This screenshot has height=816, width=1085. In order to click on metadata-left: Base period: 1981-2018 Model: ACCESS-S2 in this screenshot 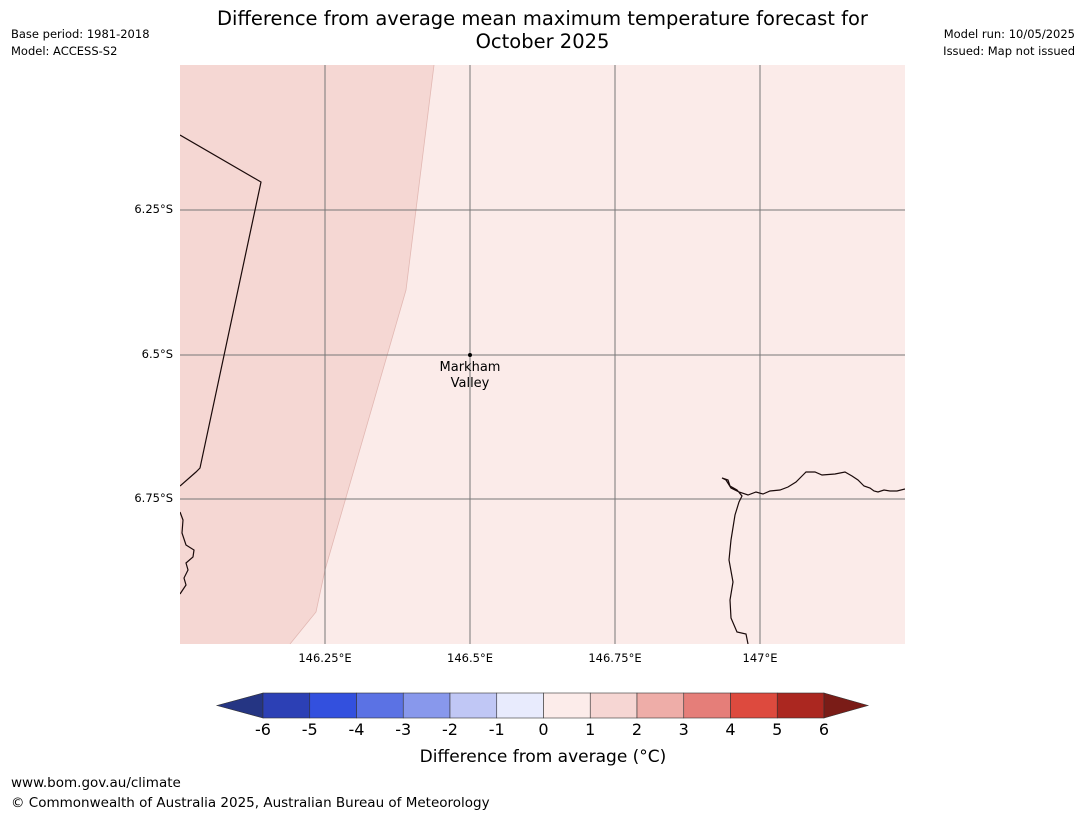, I will do `click(80, 43)`.